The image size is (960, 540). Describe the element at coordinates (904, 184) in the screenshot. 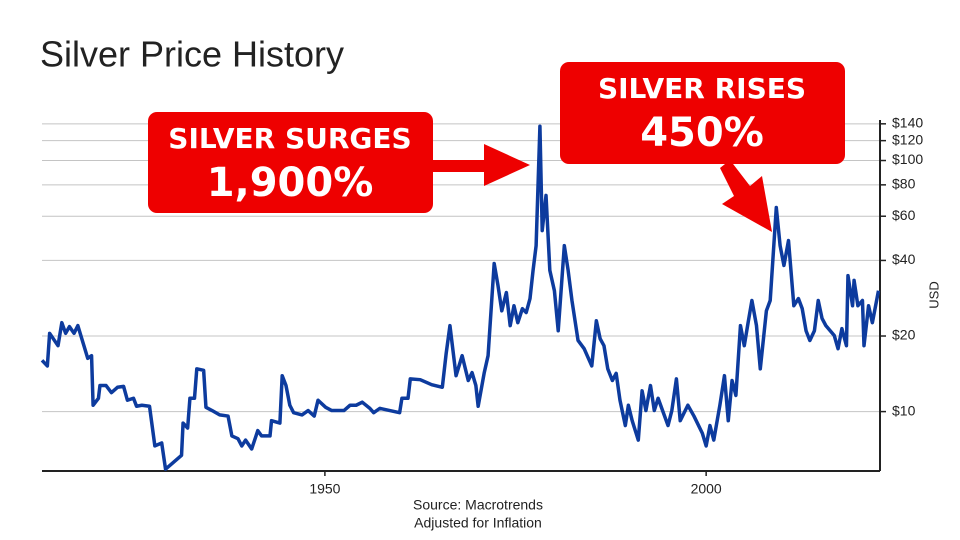

I see `y-tick-label: $80` at that location.